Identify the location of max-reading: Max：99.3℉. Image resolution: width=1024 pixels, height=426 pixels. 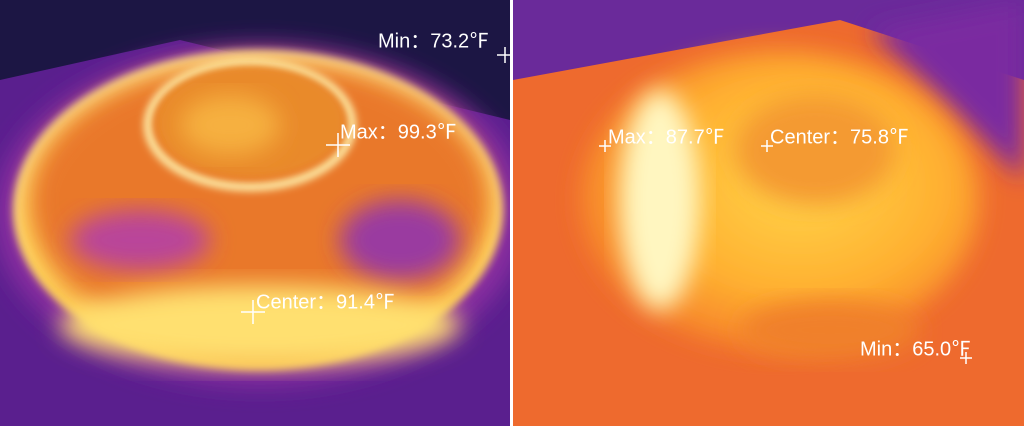
(398, 132).